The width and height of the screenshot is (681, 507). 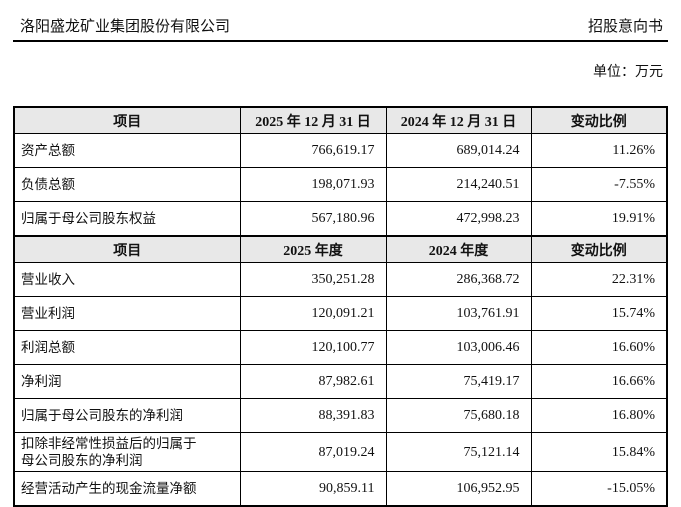 What do you see at coordinates (628, 72) in the screenshot?
I see `unit-label: 单位：万元` at bounding box center [628, 72].